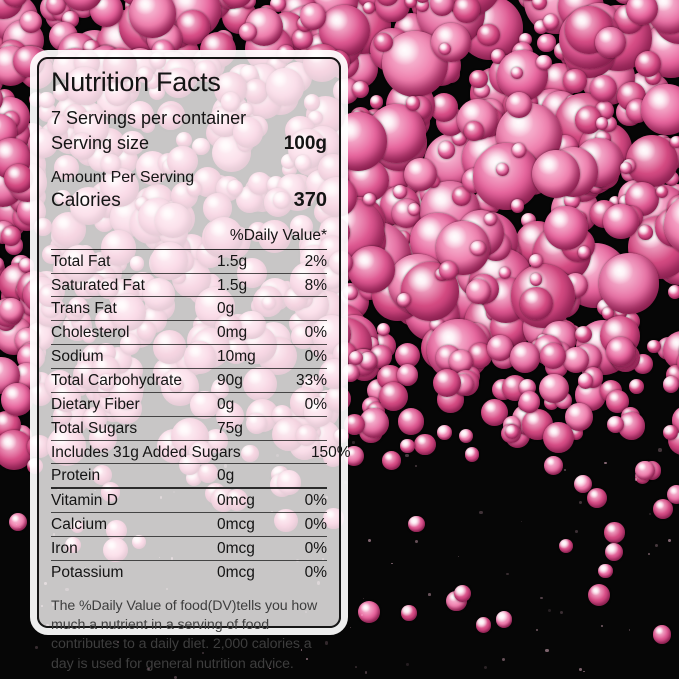  Describe the element at coordinates (84, 501) in the screenshot. I see `nutrient-name: Vitamin D` at that location.